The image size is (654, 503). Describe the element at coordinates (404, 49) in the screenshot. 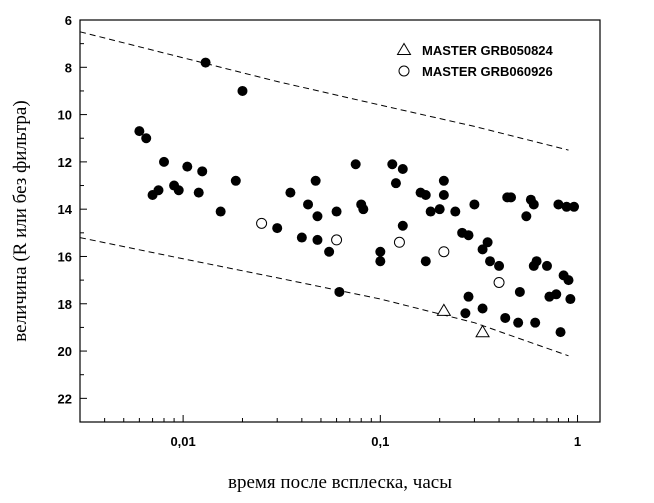

I see `legend-marker-open-triangle` at that location.